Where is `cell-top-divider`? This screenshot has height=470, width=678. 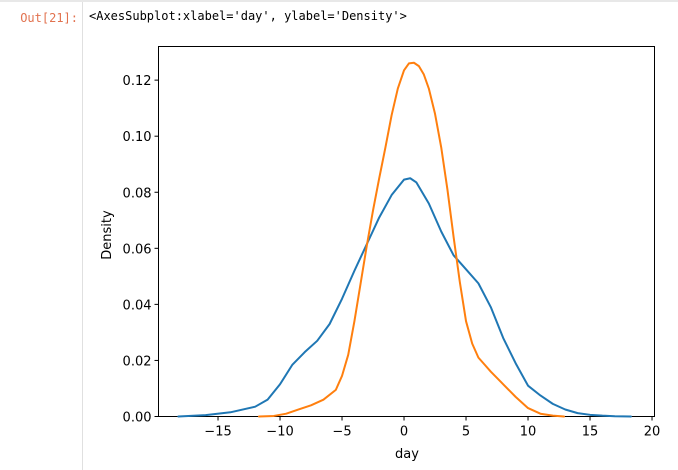
cell-top-divider is located at coordinates (339, 1).